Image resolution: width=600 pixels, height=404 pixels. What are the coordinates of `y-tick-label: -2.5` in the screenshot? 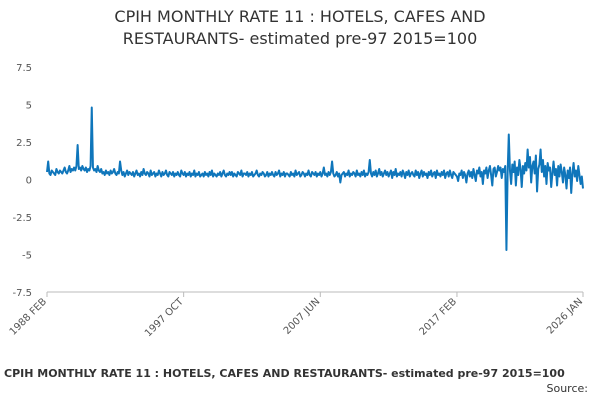 It's located at (22, 218).